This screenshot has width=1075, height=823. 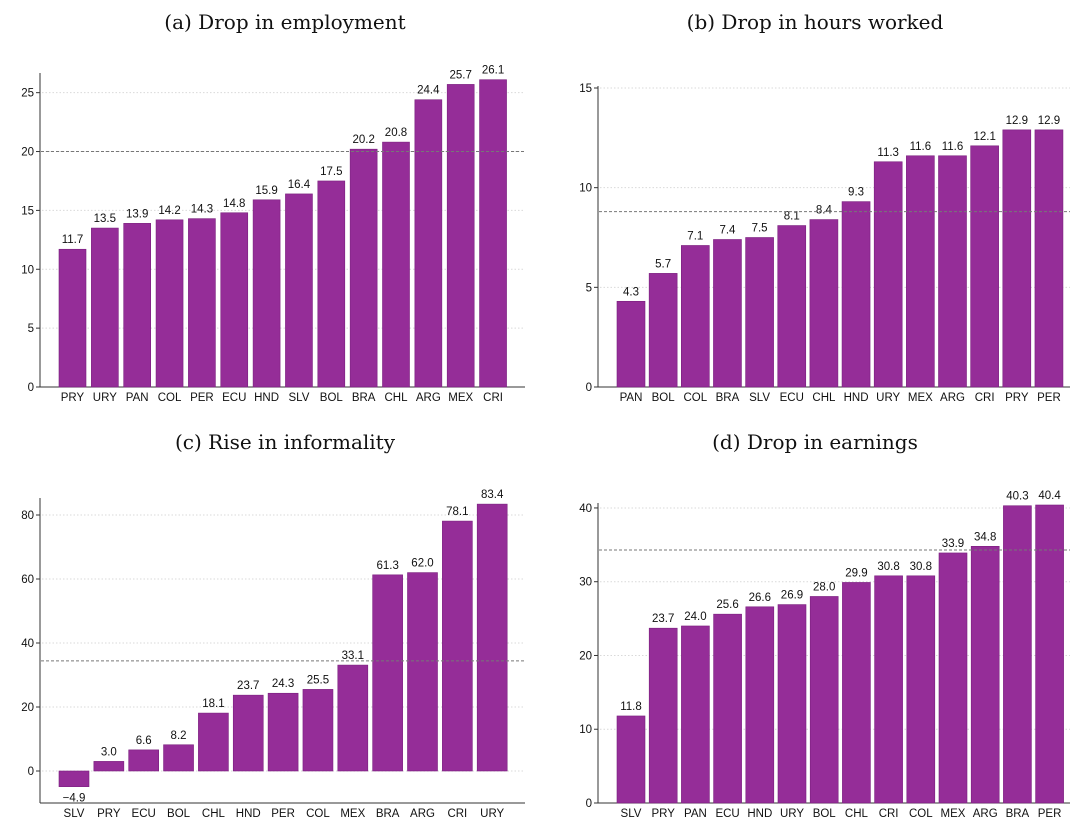 What do you see at coordinates (663, 264) in the screenshot?
I see `panel-b-data-label: 5.7` at bounding box center [663, 264].